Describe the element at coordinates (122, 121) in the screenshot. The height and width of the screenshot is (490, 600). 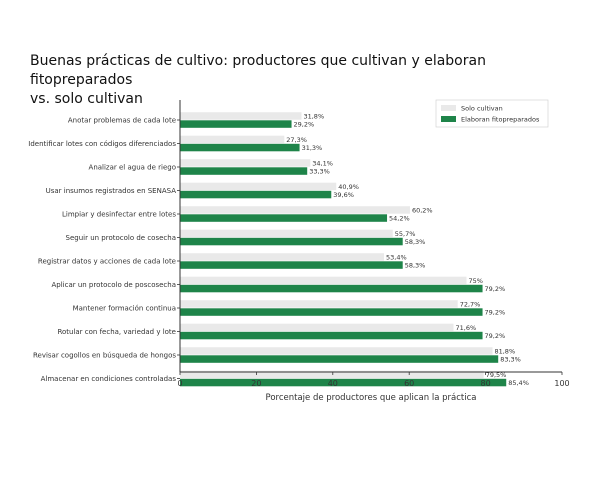
I see `category-label: Anotar problemas de cada lote` at that location.